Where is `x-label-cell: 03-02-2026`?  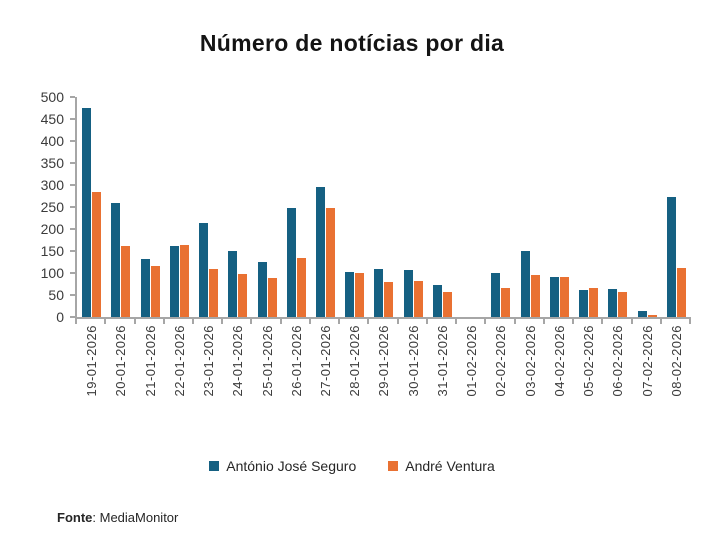
x-label-cell: 03-02-2026 is located at coordinates (530, 372).